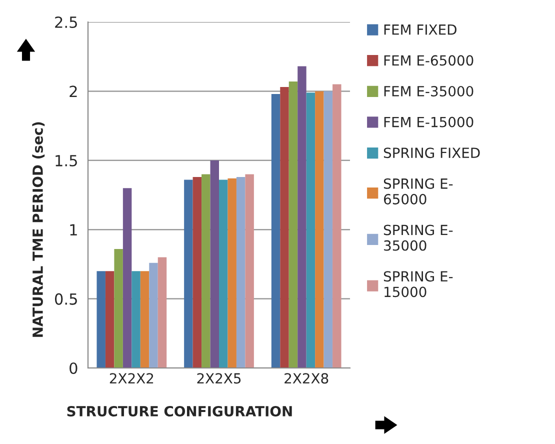 Image resolution: width=555 pixels, height=444 pixels. Describe the element at coordinates (429, 122) in the screenshot. I see `legend-label: FEM E-15000` at that location.